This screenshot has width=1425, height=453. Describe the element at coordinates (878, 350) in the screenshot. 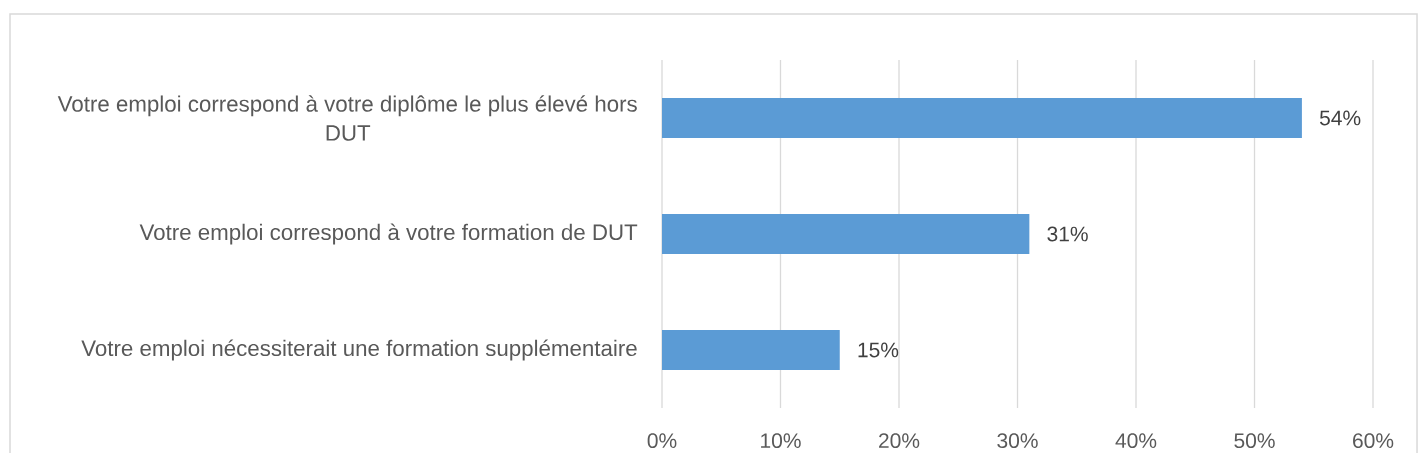

I see `data-label: 15%` at that location.